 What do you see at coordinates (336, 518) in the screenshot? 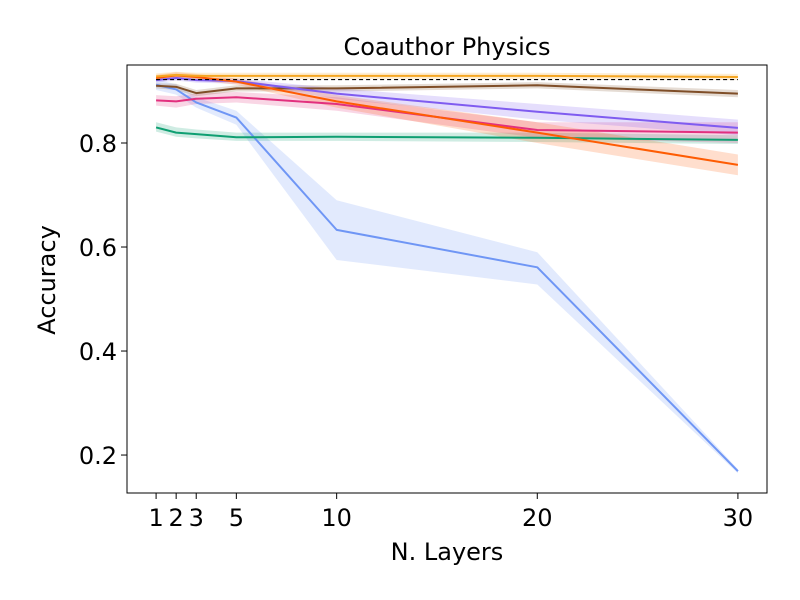
I see `x-tick-label: 10` at bounding box center [336, 518].